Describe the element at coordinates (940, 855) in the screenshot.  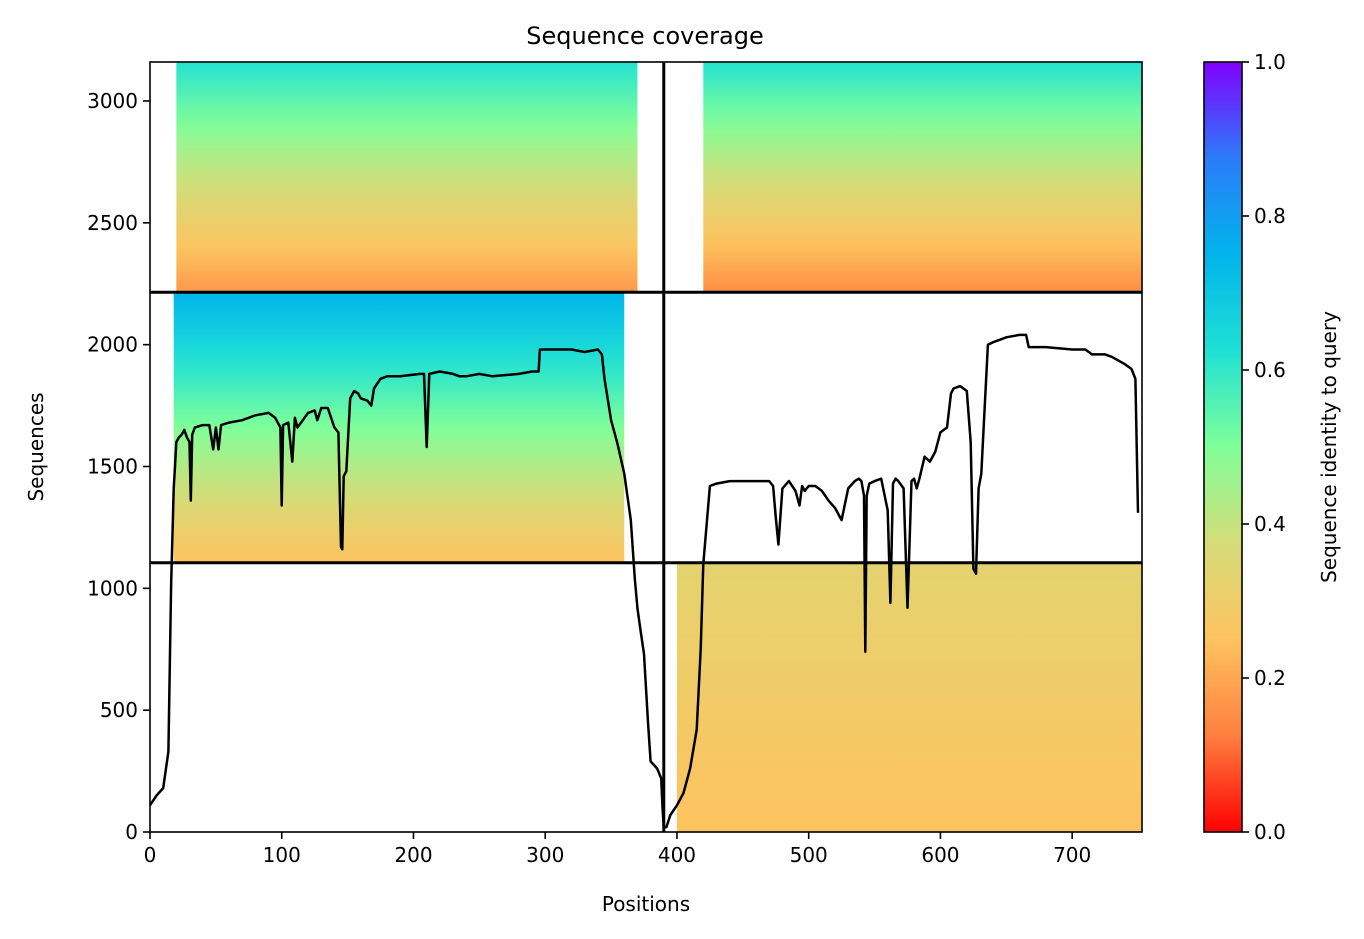
I see `x-tick-label: 600` at that location.